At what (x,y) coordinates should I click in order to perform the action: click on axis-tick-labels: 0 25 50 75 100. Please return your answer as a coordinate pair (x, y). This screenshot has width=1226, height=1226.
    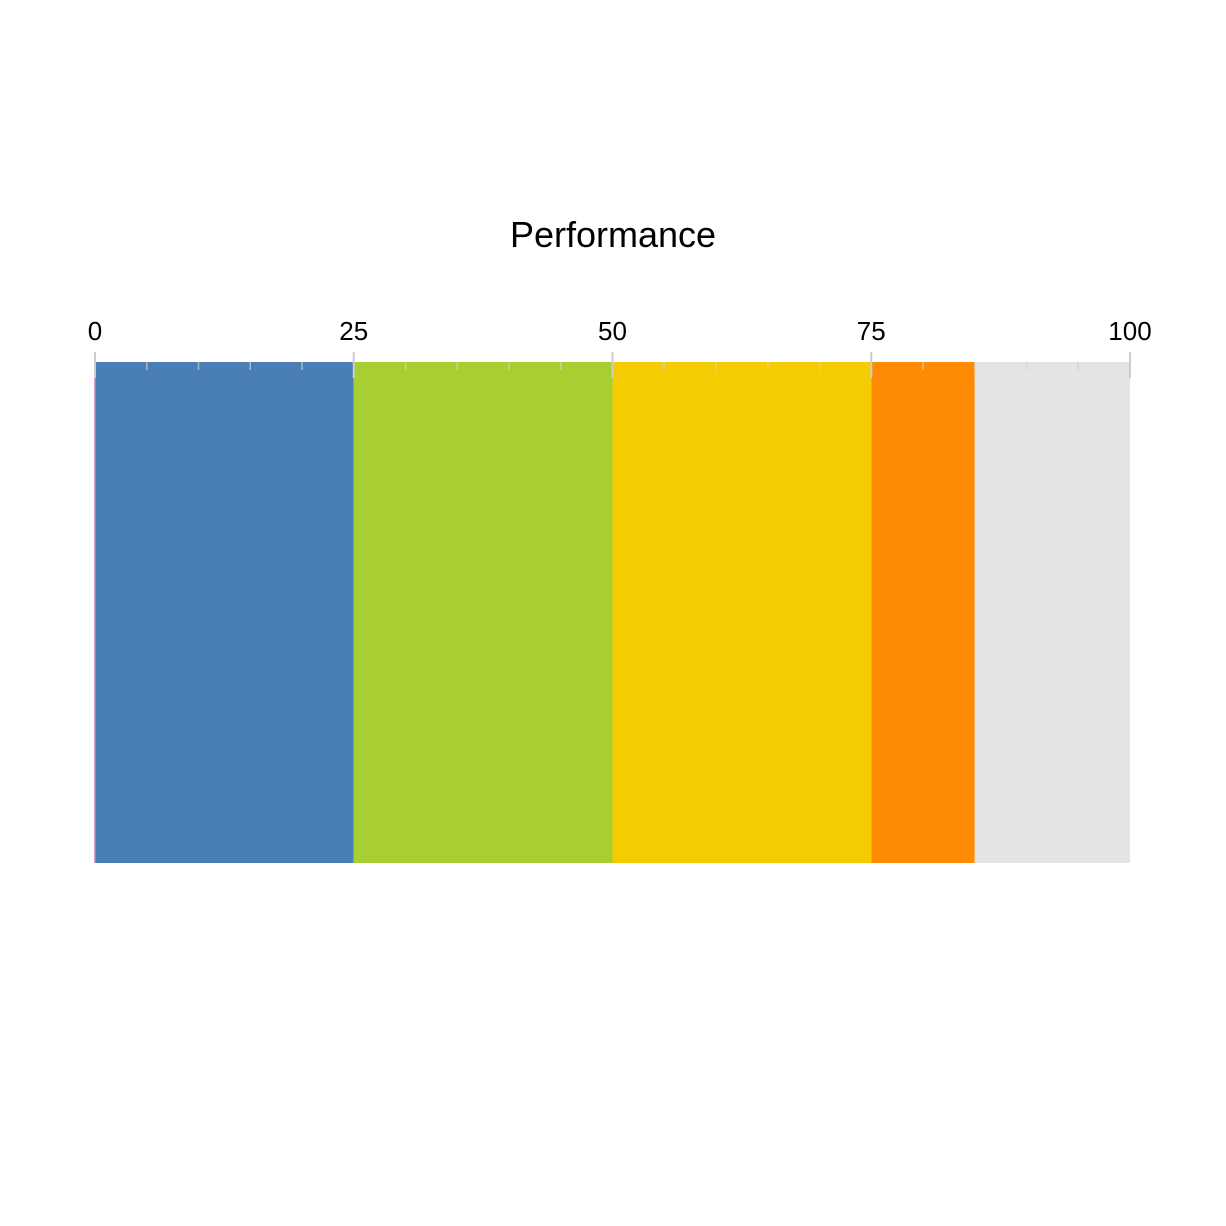
    Looking at the image, I should click on (620, 331).